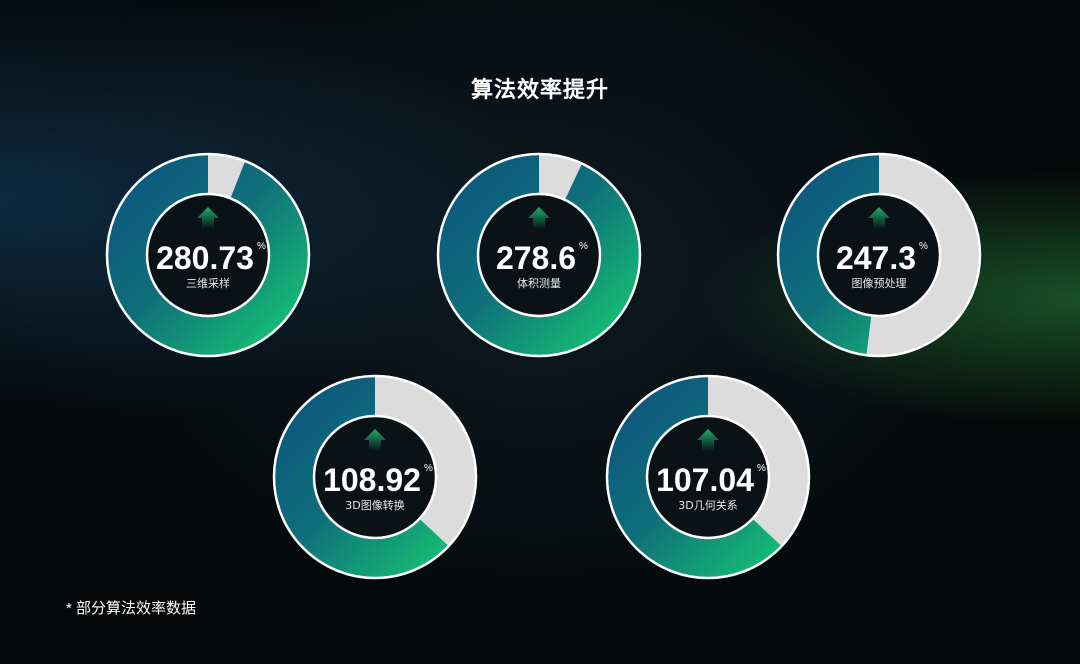 The image size is (1080, 664). What do you see at coordinates (372, 480) in the screenshot?
I see `donut-value: 108.92` at bounding box center [372, 480].